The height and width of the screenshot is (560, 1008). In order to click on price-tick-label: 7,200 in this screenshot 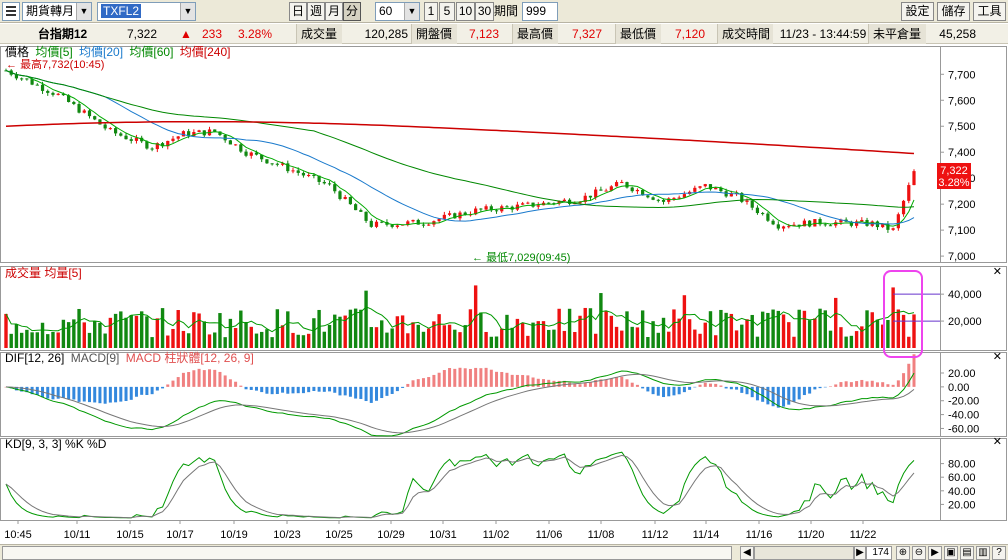, I will do `click(962, 205)`.